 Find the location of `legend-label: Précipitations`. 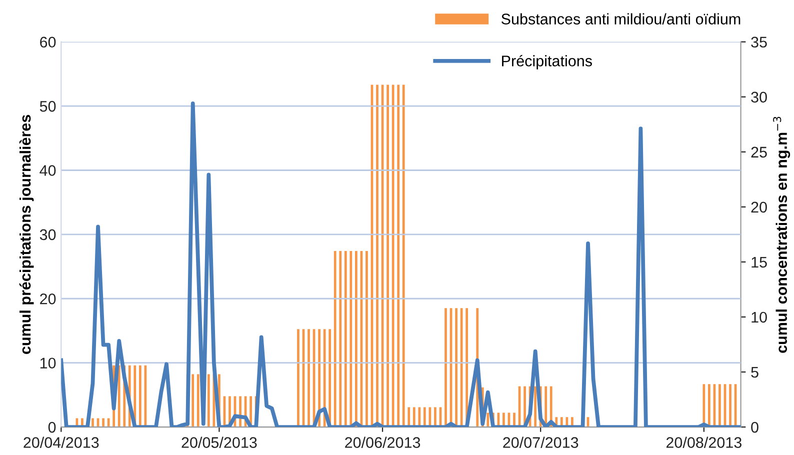

legend-label: Précipitations is located at coordinates (547, 62).